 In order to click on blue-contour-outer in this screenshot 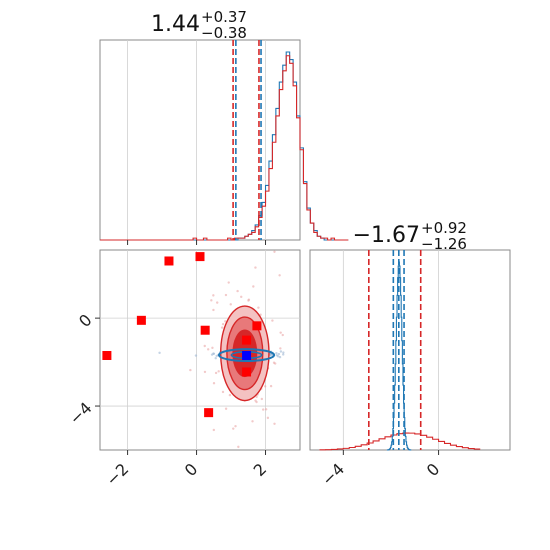, I will do `click(246, 355)`.